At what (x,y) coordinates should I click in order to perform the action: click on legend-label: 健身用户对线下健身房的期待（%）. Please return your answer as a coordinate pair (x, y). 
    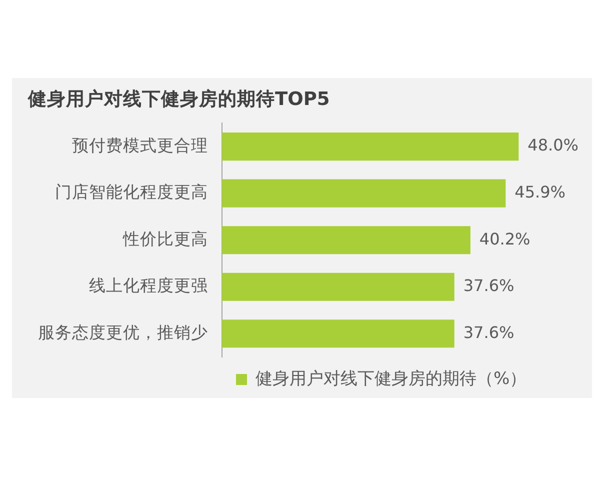
    Looking at the image, I should click on (391, 378).